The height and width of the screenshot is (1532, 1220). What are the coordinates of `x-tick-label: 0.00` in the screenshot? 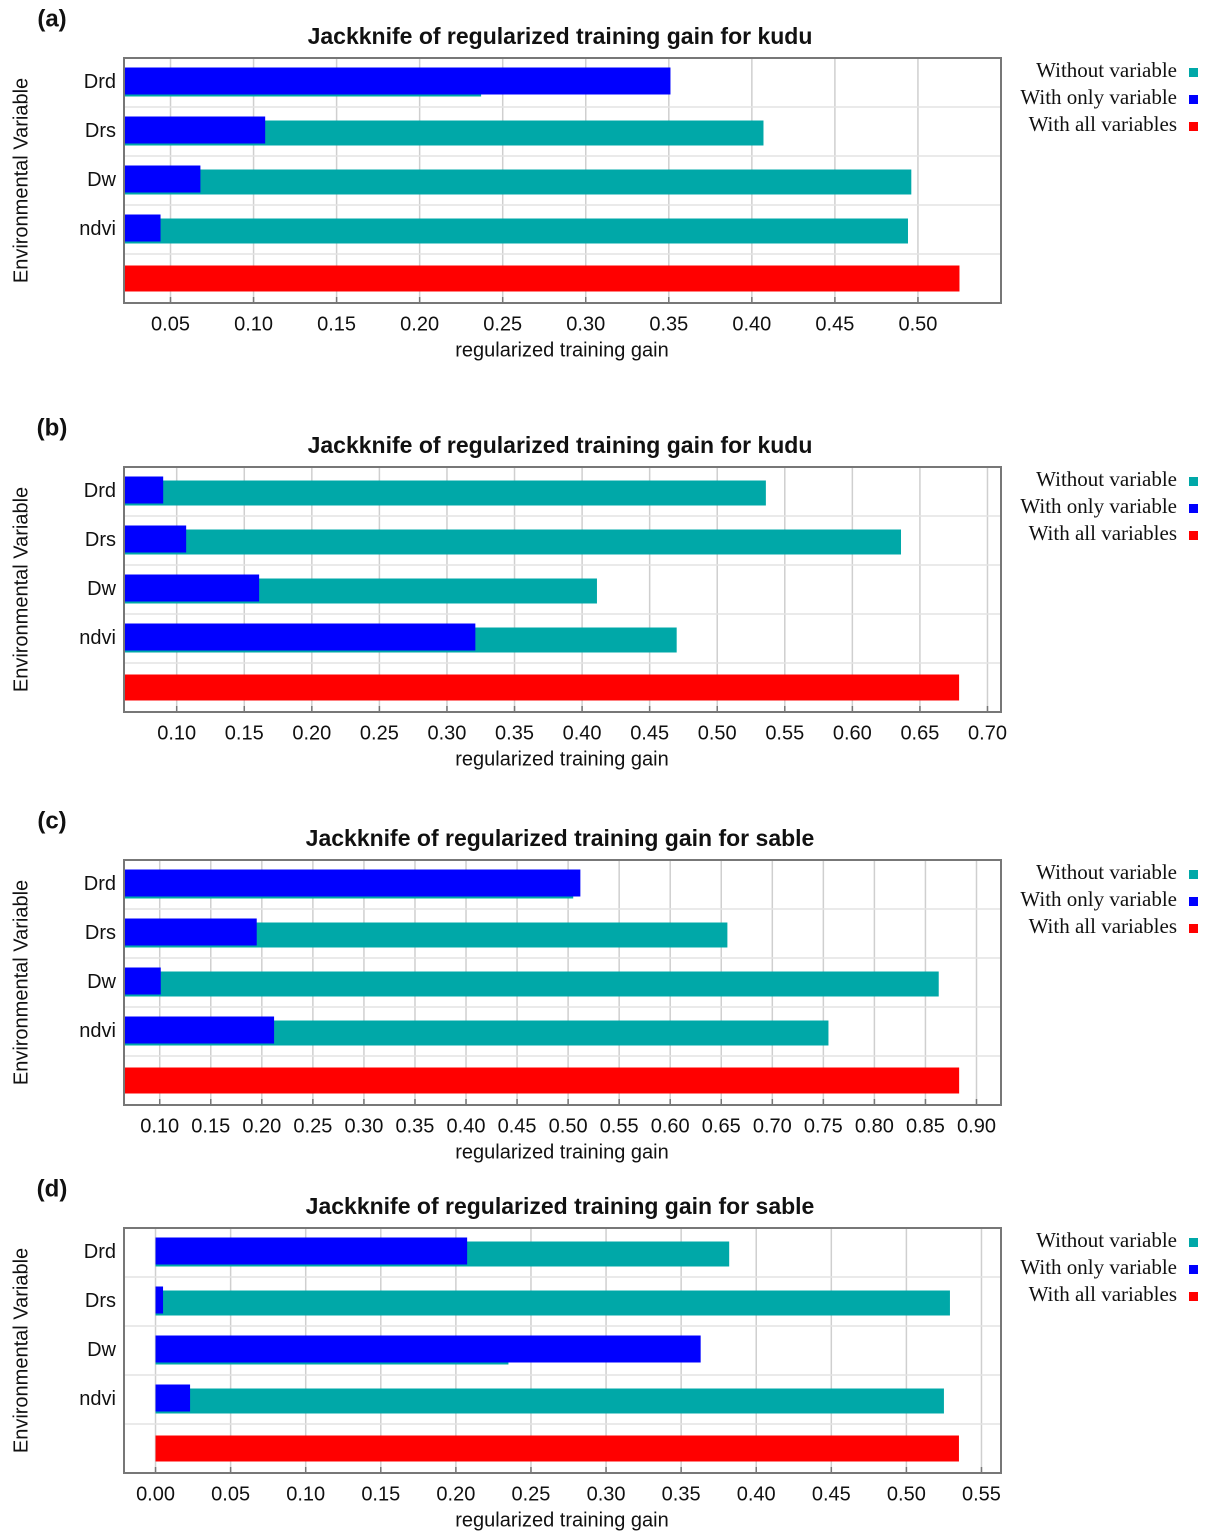 It's located at (155, 1494).